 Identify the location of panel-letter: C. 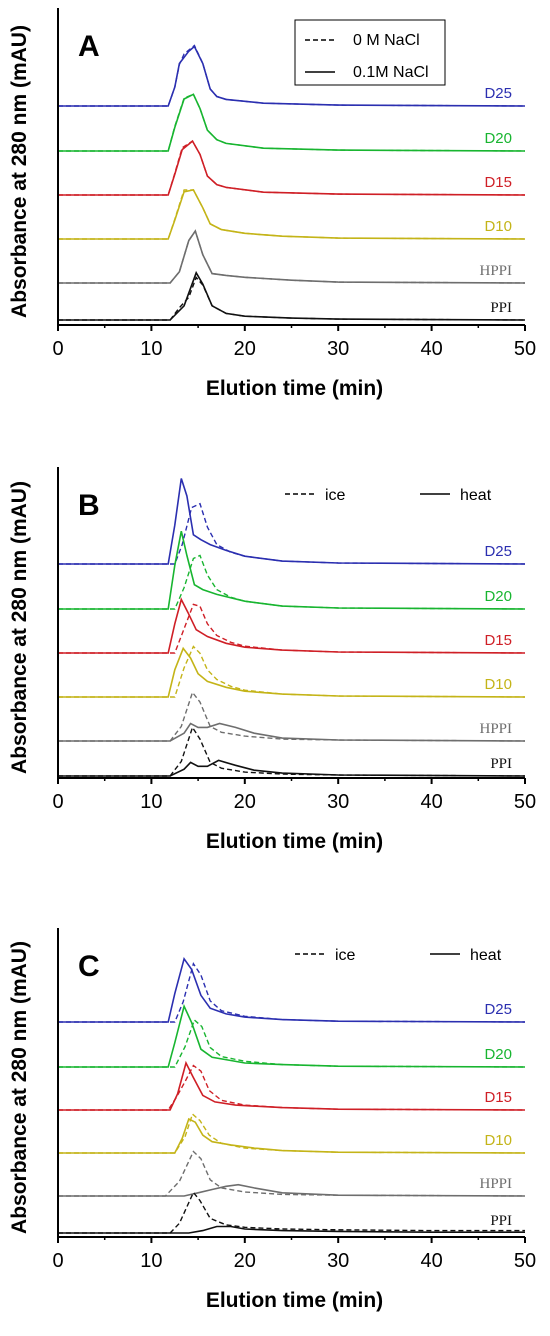
(89, 966).